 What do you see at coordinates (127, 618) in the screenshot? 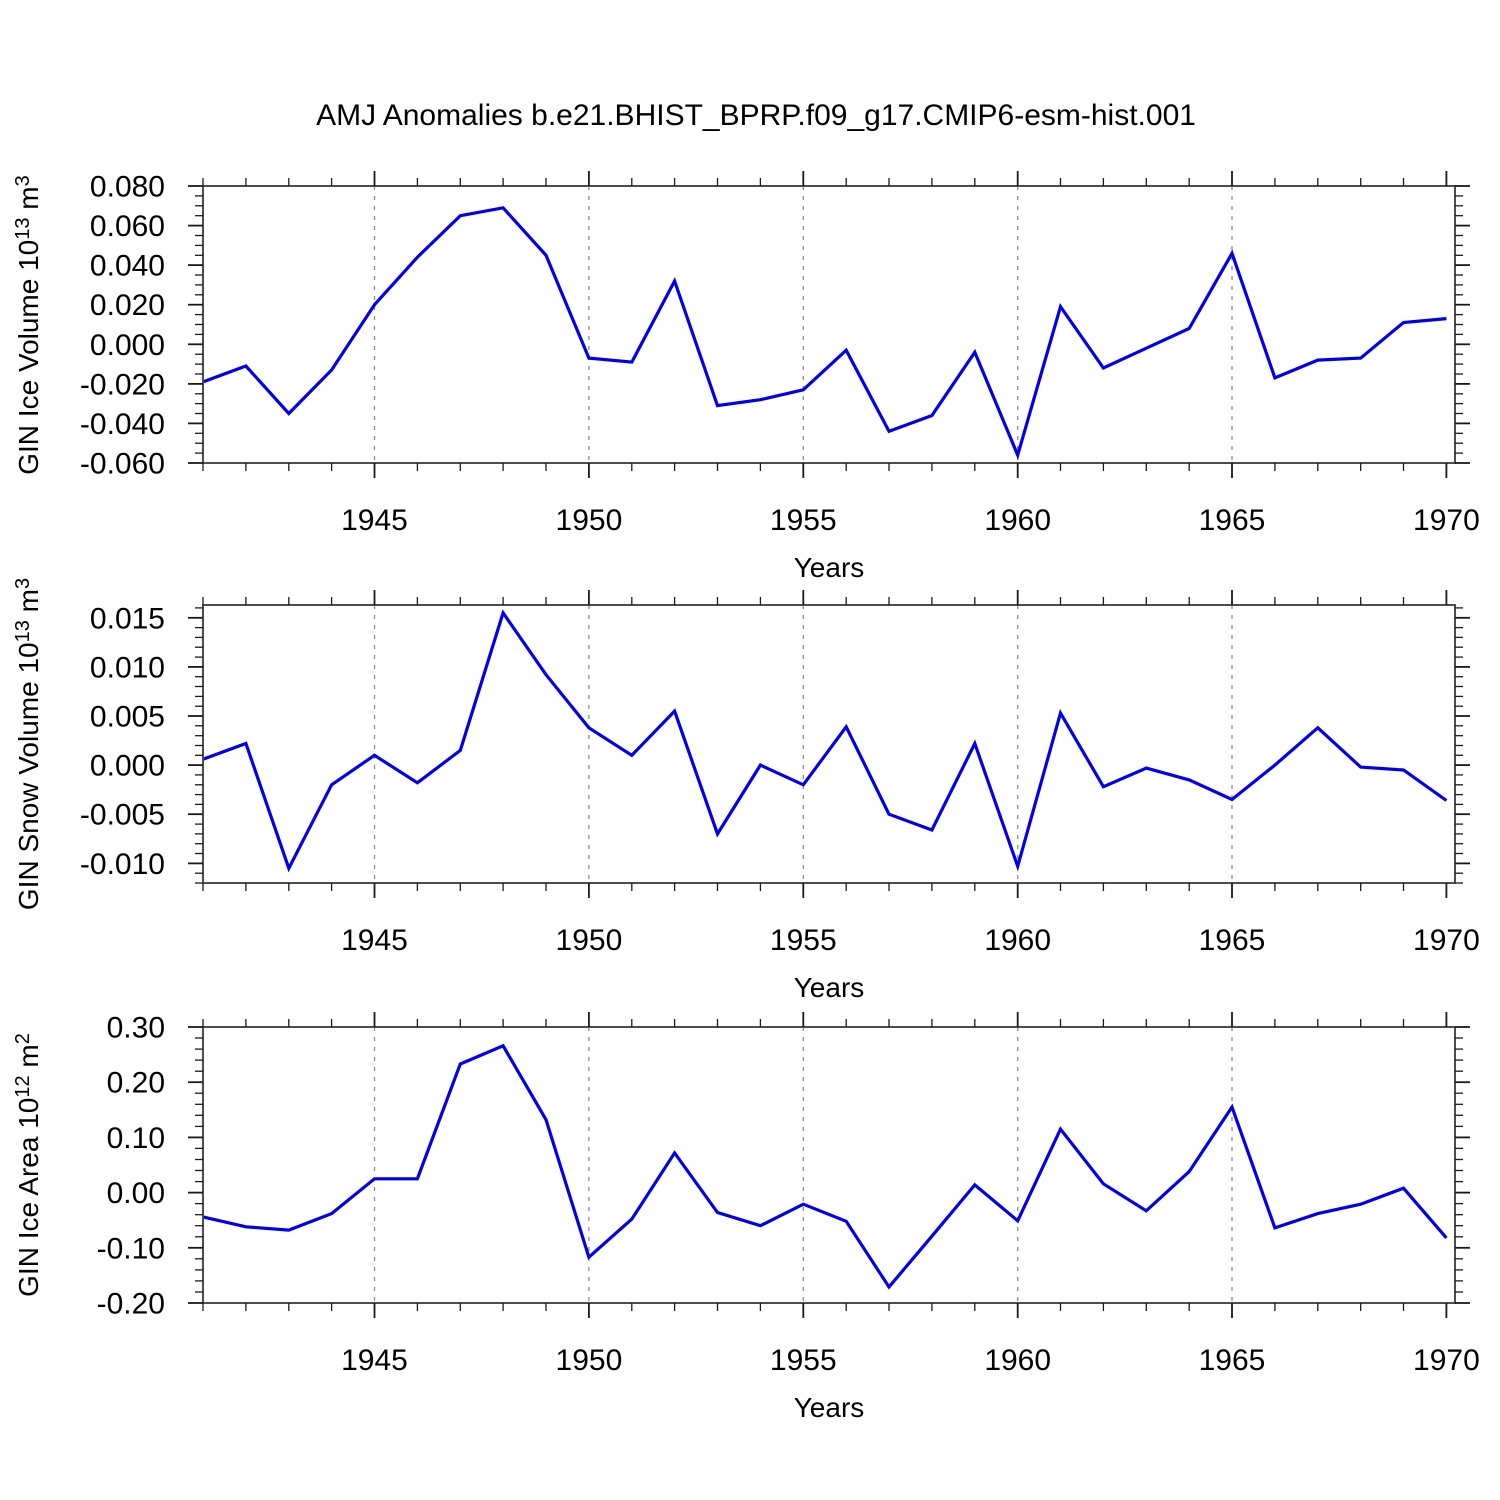
I see `y-tick-label: 0.015` at bounding box center [127, 618].